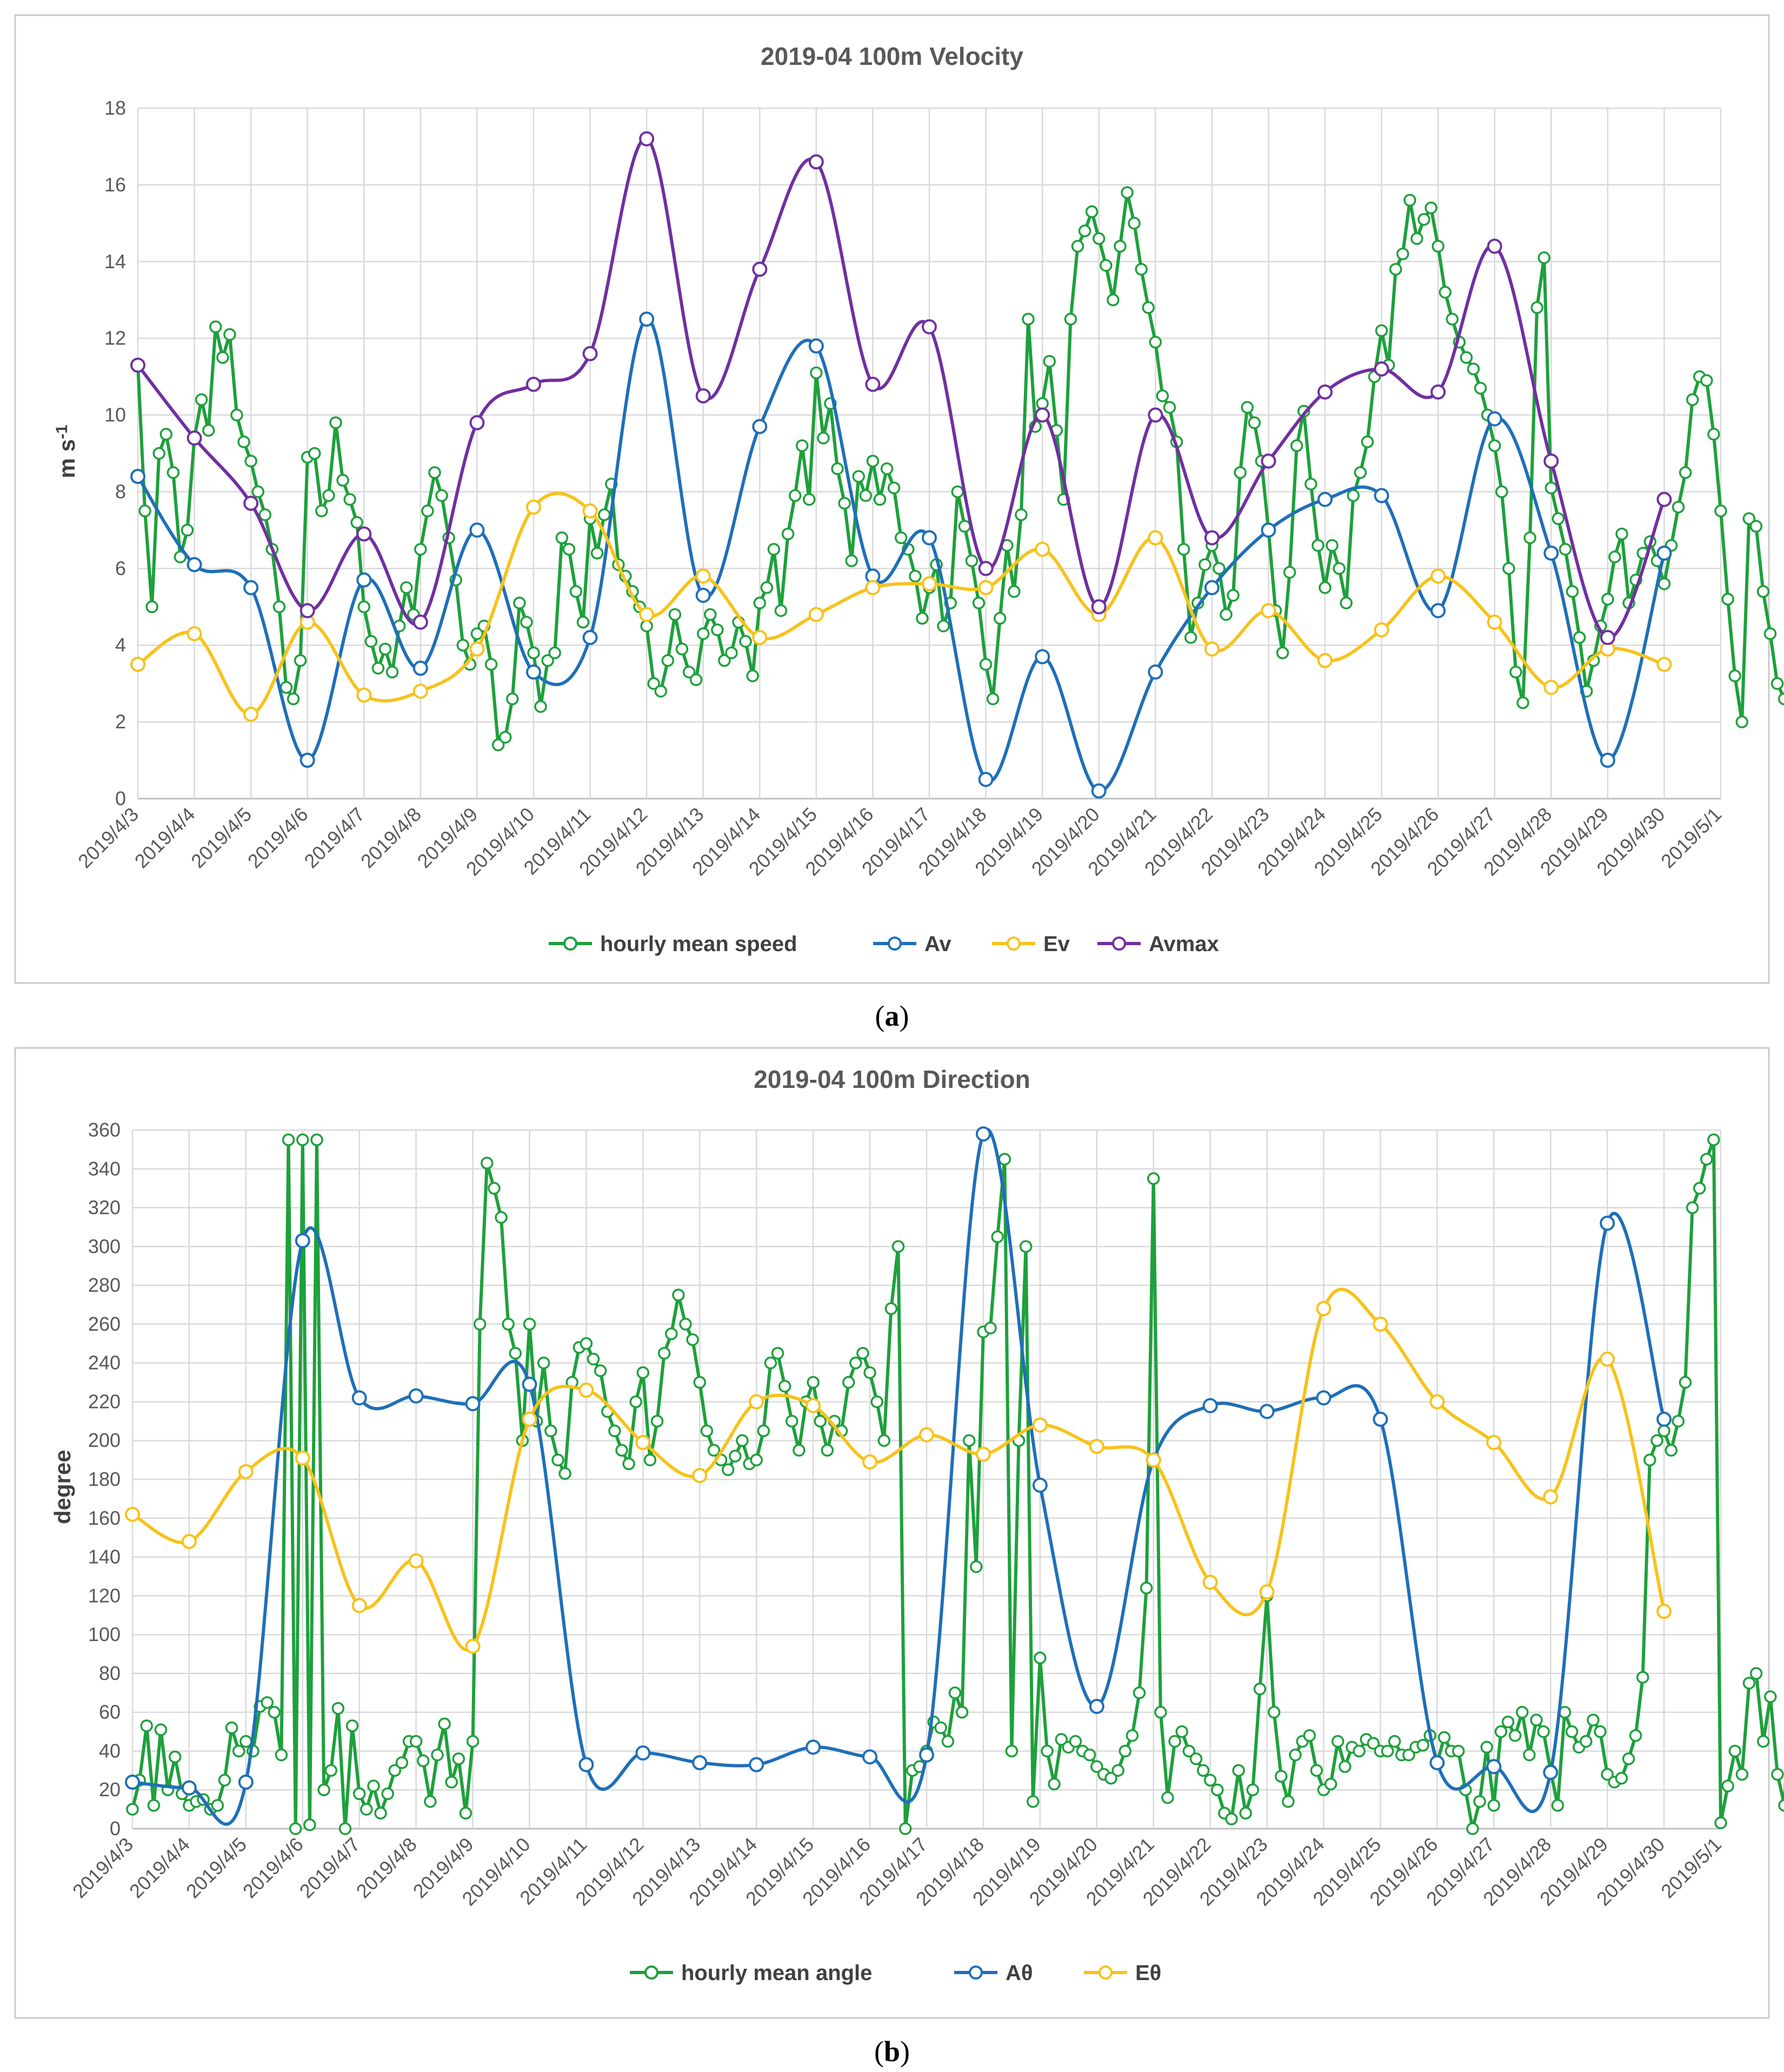  Describe the element at coordinates (1031, 944) in the screenshot. I see `legend-item: Ev` at that location.